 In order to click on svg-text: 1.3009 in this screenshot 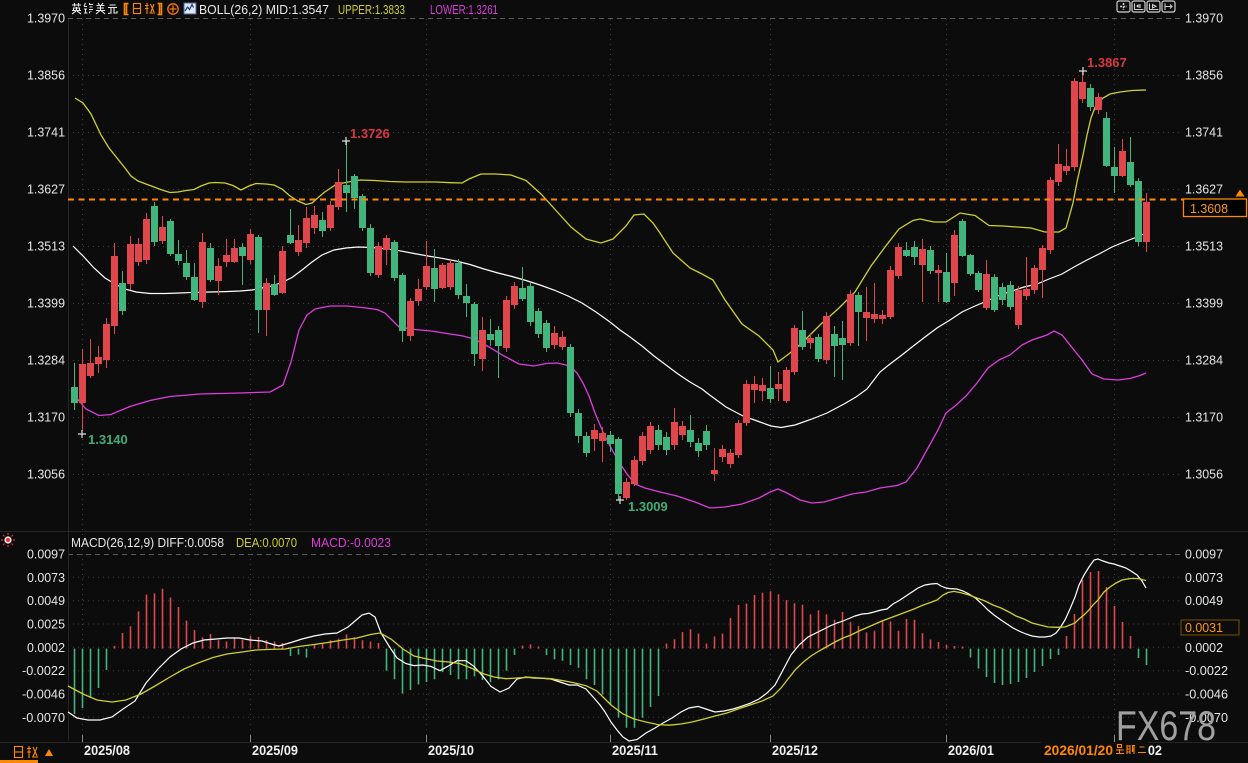, I will do `click(648, 506)`.